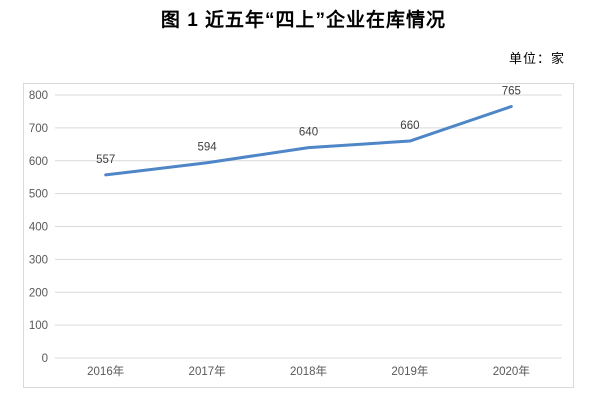 Image resolution: width=607 pixels, height=400 pixels. Describe the element at coordinates (536, 58) in the screenshot. I see `unit-label: 单位：家` at that location.